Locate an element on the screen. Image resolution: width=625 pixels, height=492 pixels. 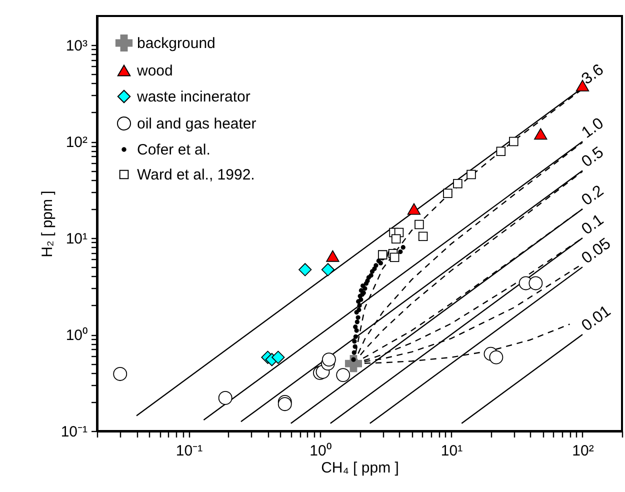
legend-label: oil and gas heater is located at coordinates (196, 124).